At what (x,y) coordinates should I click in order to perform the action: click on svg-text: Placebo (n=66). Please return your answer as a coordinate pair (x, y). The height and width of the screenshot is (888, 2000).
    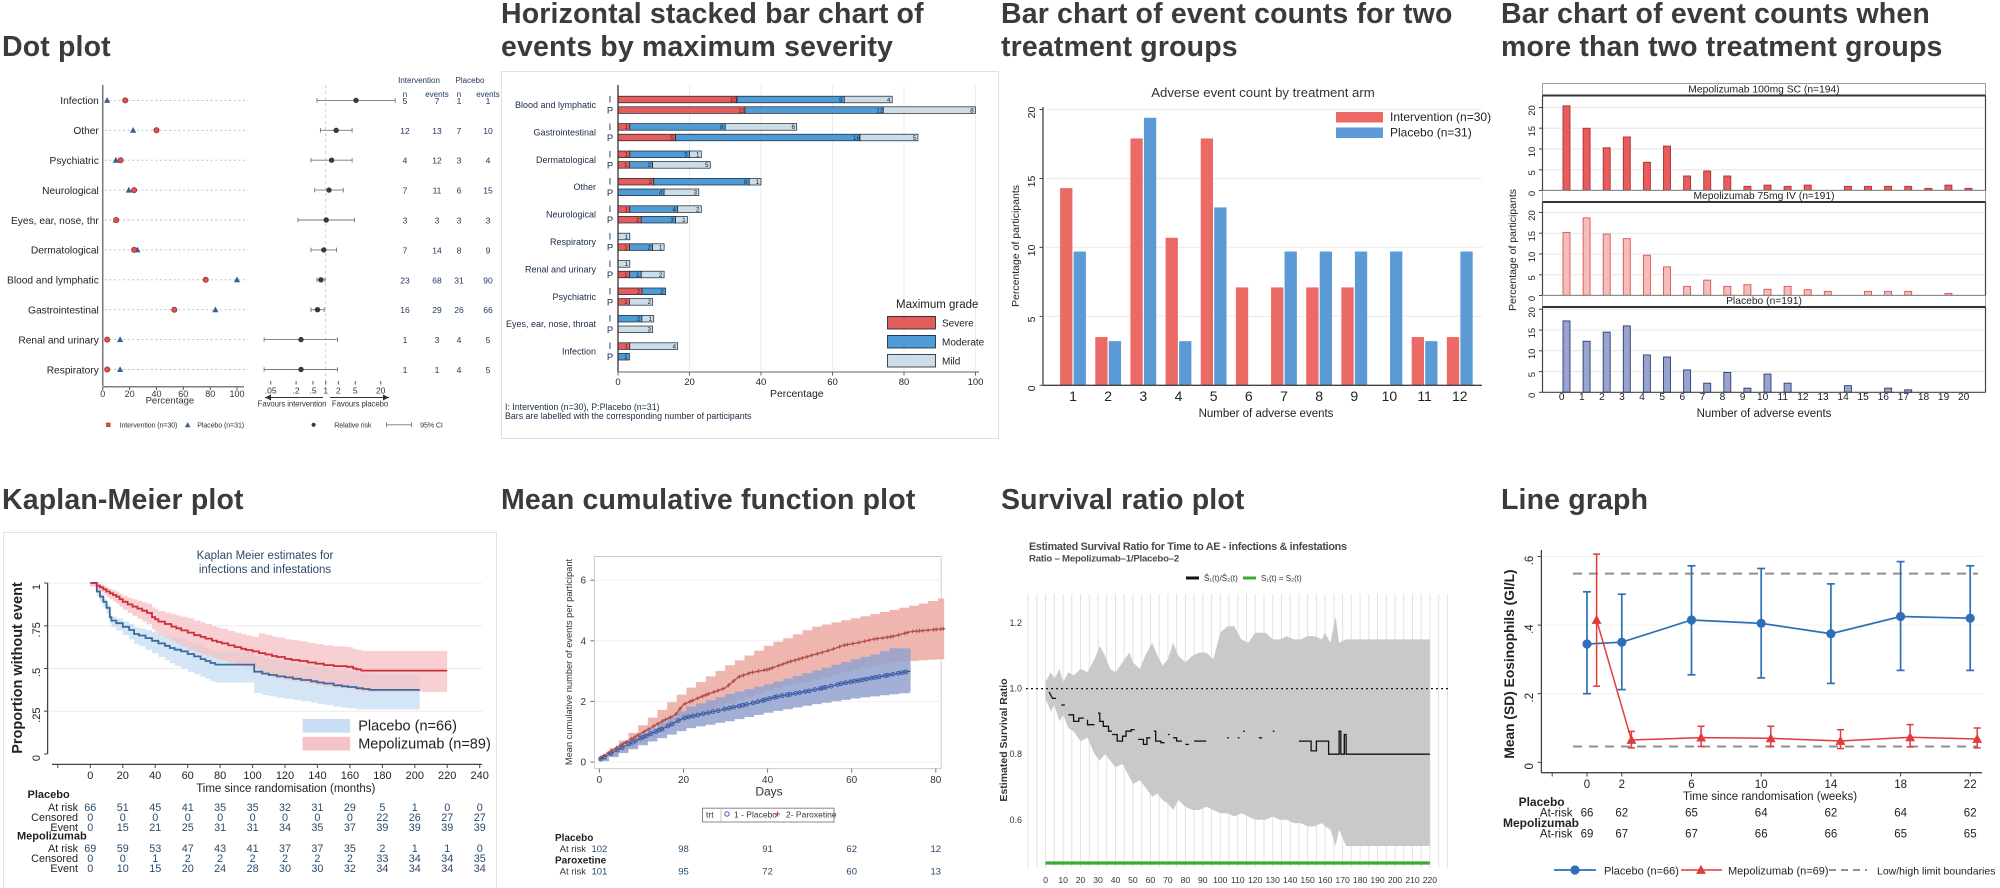
    Looking at the image, I should click on (1641, 872).